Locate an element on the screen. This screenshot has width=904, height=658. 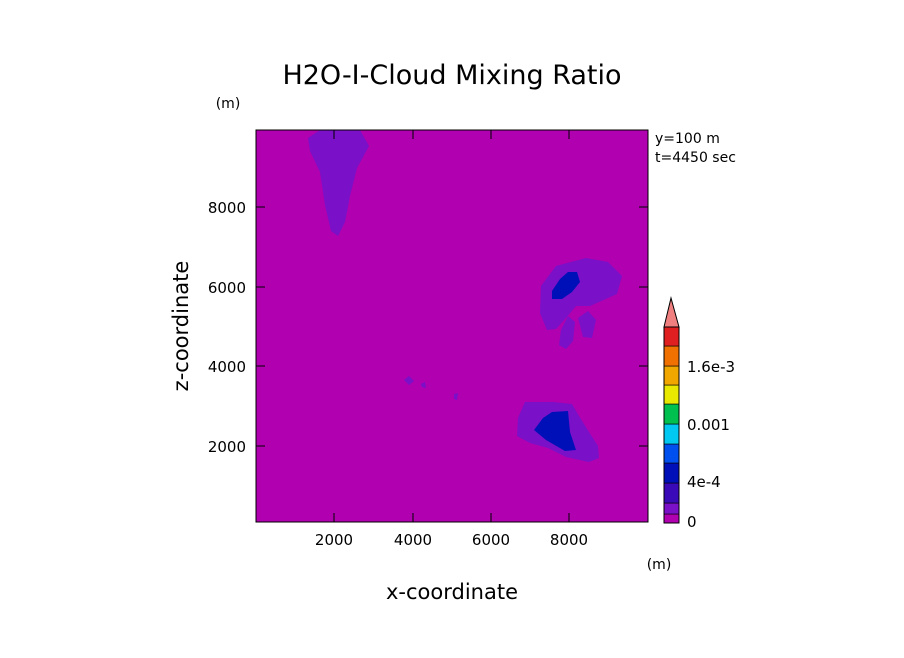
contour-plume-top is located at coordinates (338, 183).